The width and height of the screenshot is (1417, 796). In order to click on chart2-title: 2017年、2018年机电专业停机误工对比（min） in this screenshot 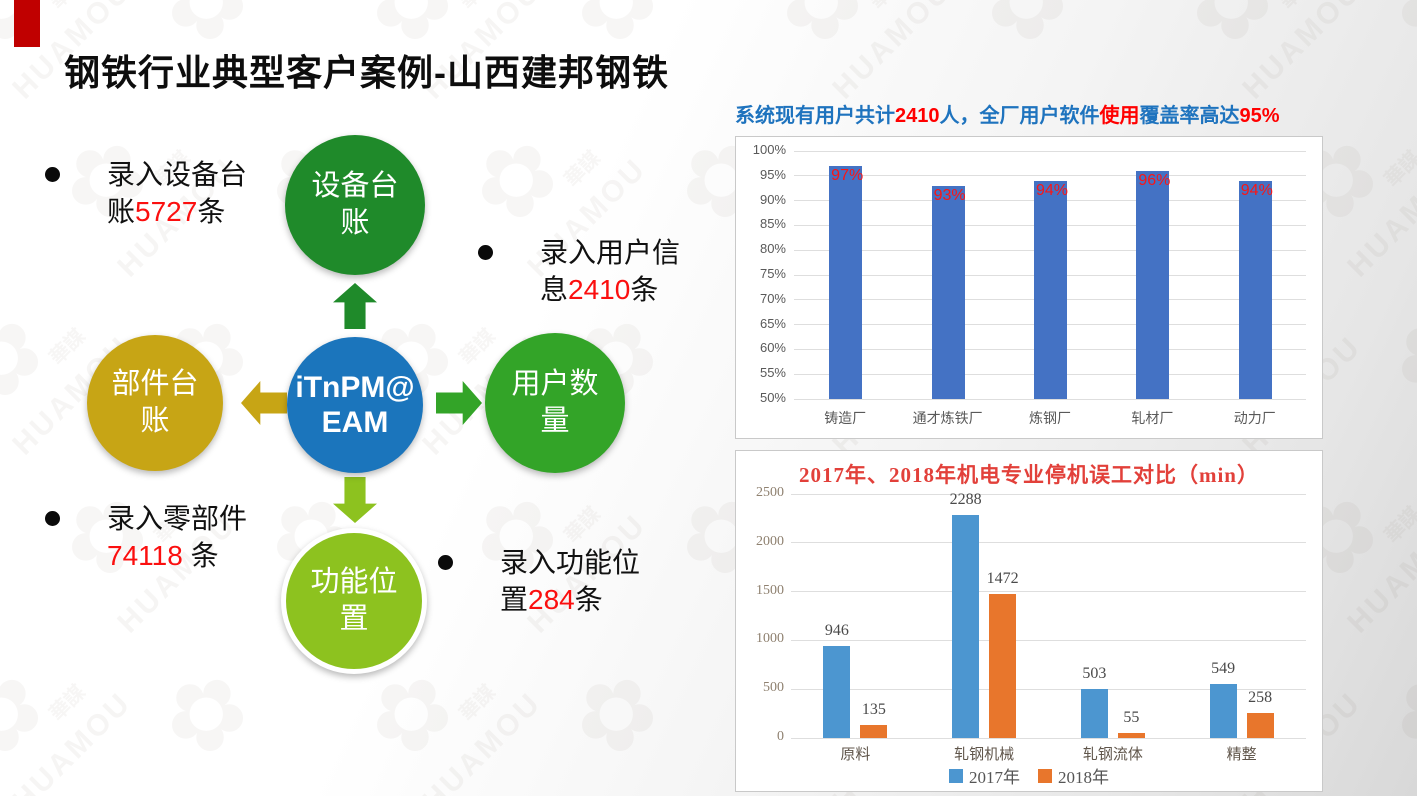, I will do `click(1028, 475)`.